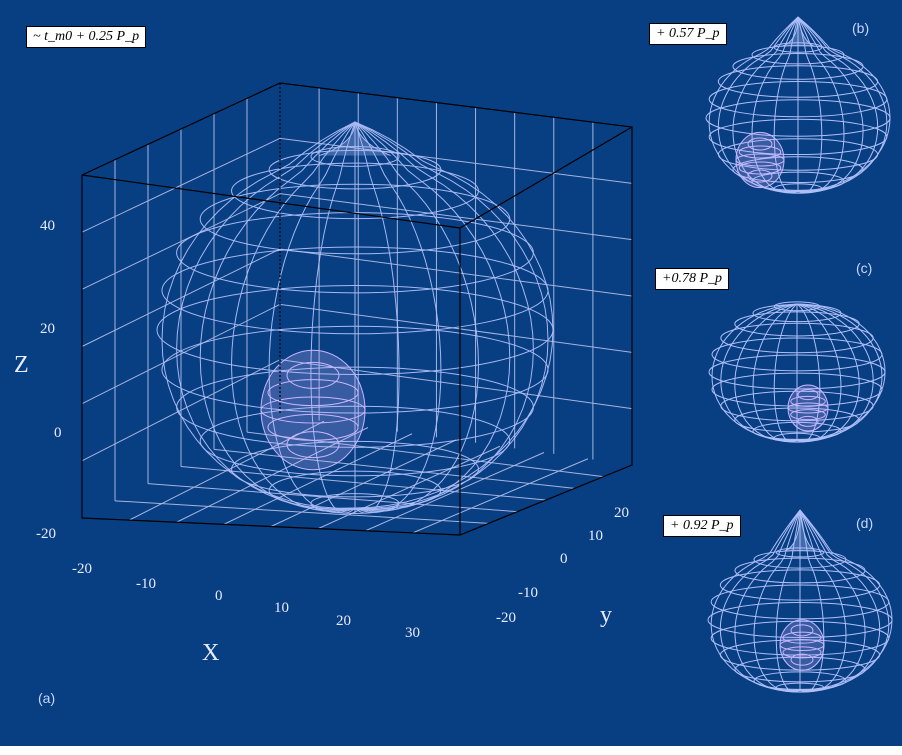  I want to click on y-tick-label: -20, so click(506, 618).